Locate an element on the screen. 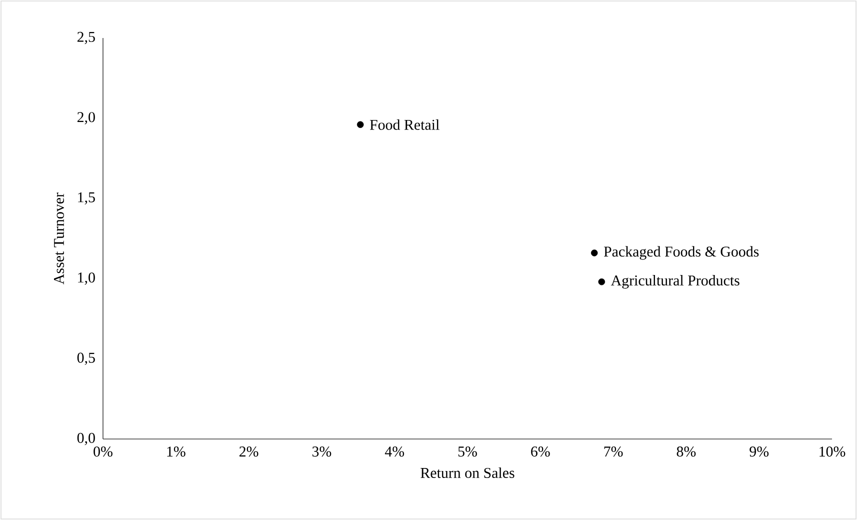 The width and height of the screenshot is (857, 520). x-tick-label: 0% is located at coordinates (103, 451).